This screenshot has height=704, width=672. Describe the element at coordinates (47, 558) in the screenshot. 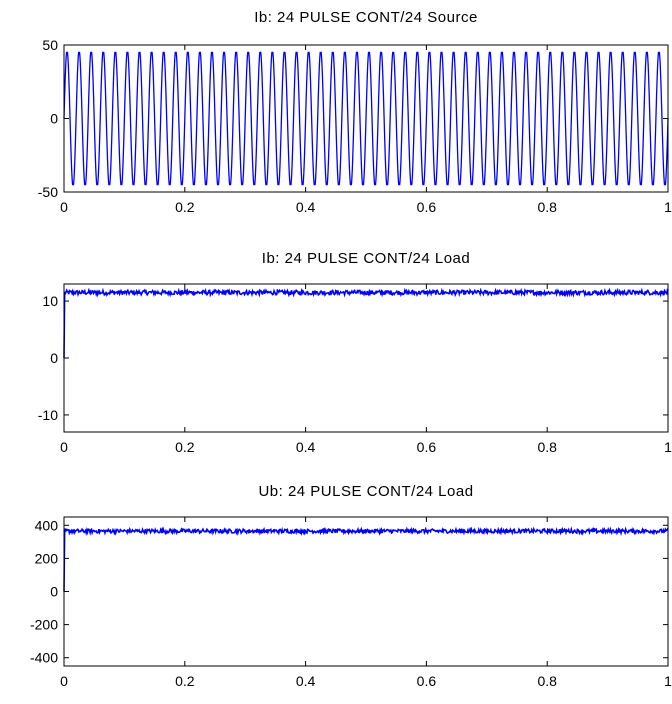

I see `y-tick-label: 200` at that location.